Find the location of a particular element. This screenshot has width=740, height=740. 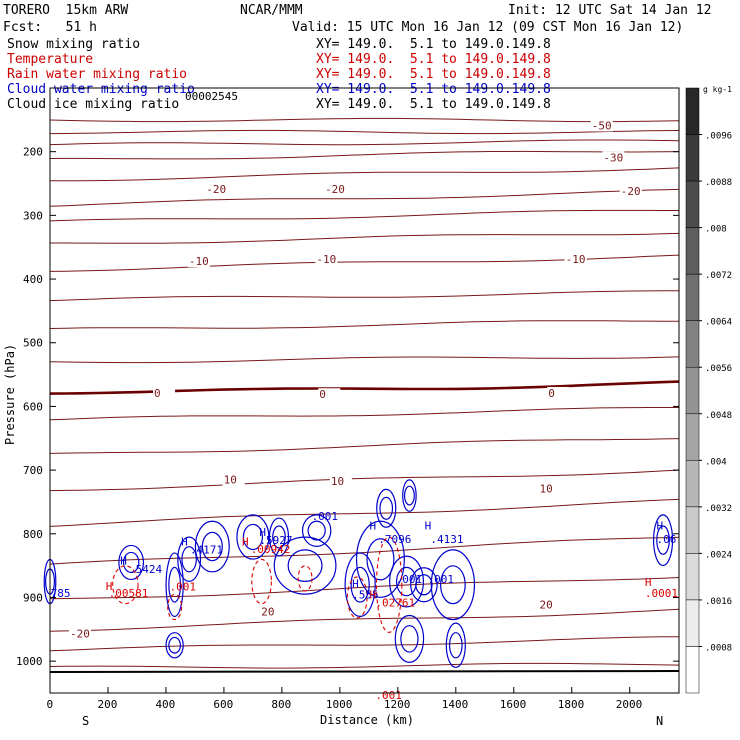

colorbar-label: .0008 is located at coordinates (718, 648).